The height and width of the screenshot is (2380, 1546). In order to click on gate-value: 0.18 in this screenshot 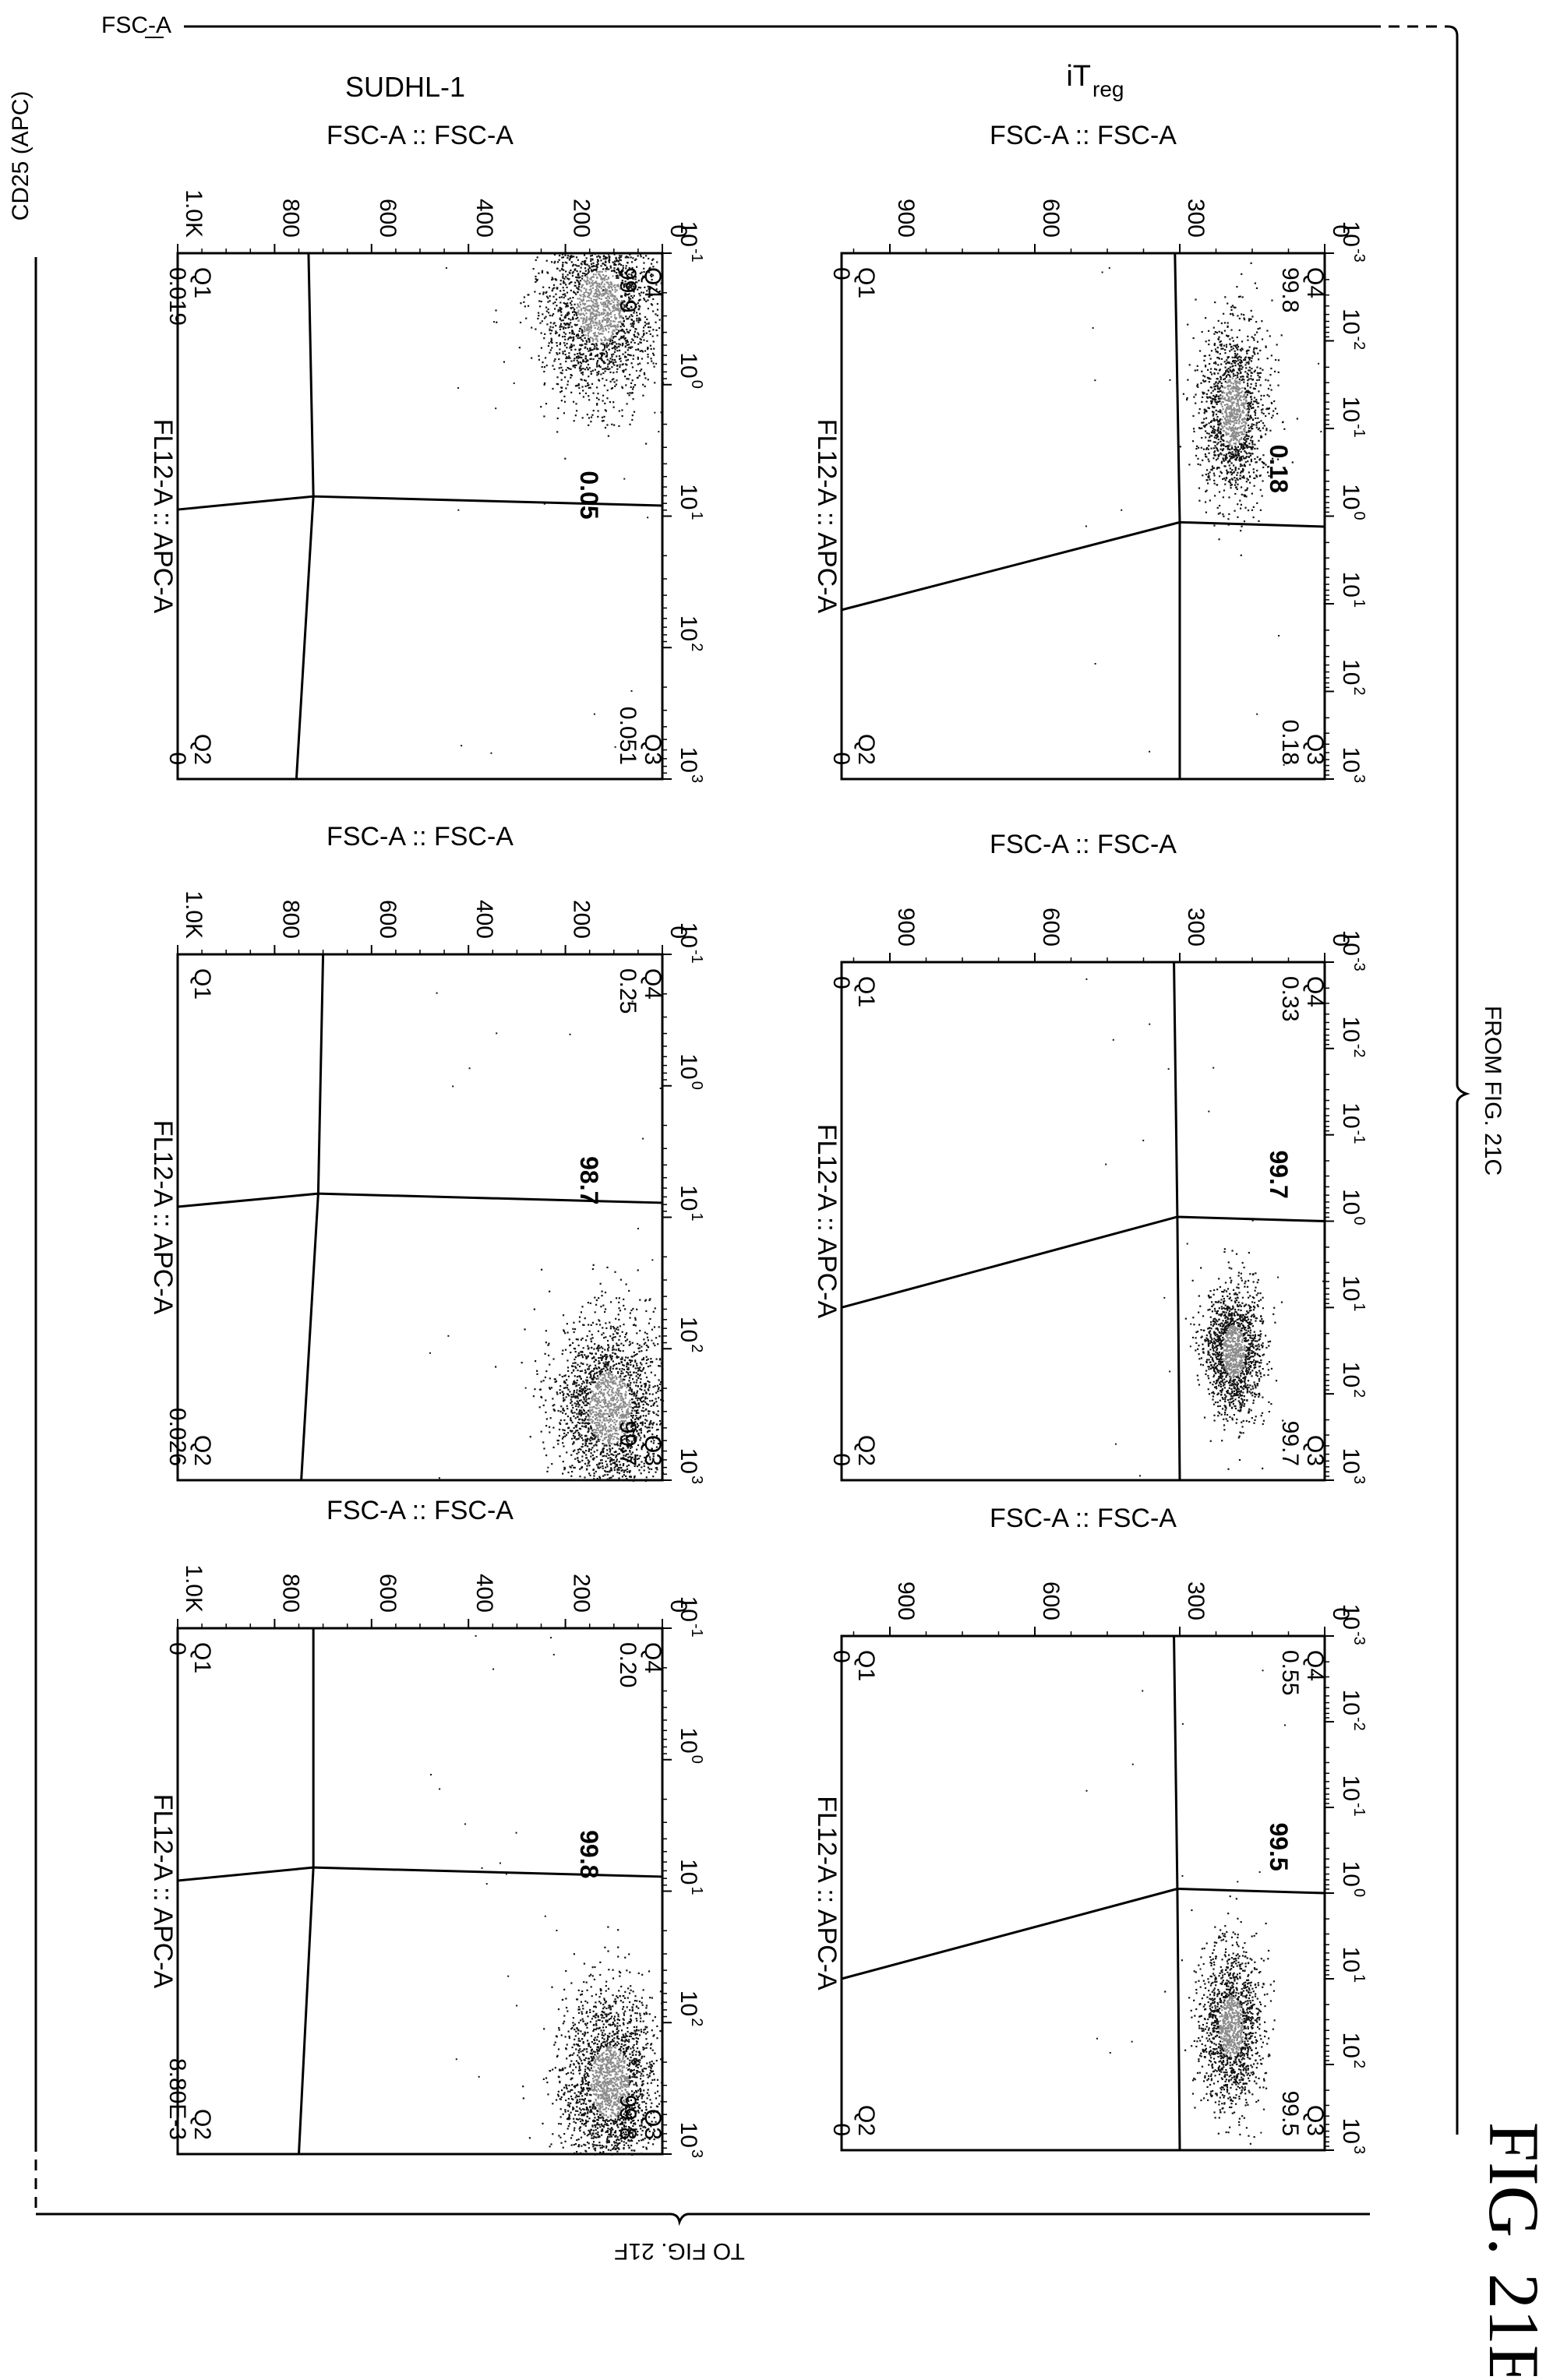, I will do `click(1279, 469)`.